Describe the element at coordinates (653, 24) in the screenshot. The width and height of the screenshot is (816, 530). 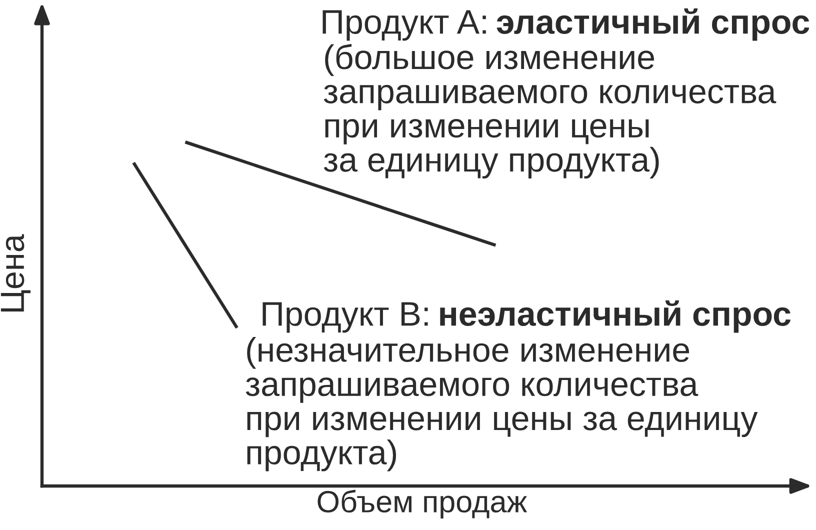
I see `text: эластичный спрос` at that location.